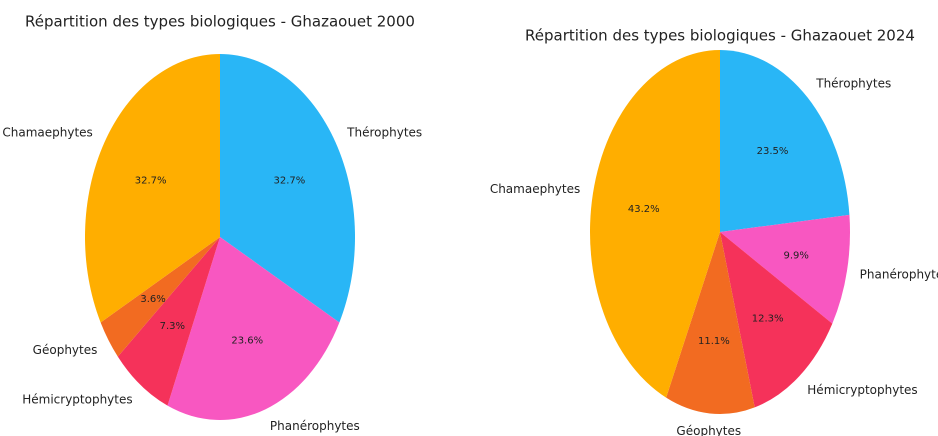 This screenshot has width=938, height=436. Describe the element at coordinates (795, 255) in the screenshot. I see `percent-label: 9.9%` at that location.